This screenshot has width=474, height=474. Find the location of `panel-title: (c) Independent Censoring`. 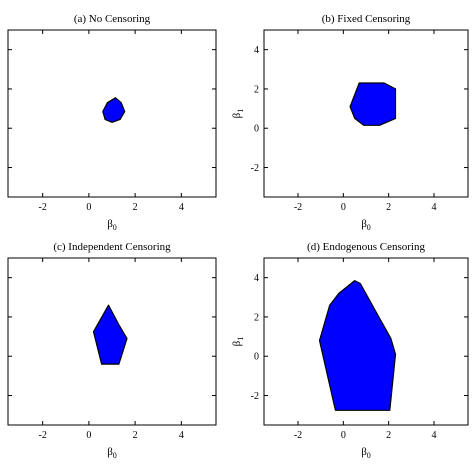

panel-title: (c) Independent Censoring is located at coordinates (112, 247).